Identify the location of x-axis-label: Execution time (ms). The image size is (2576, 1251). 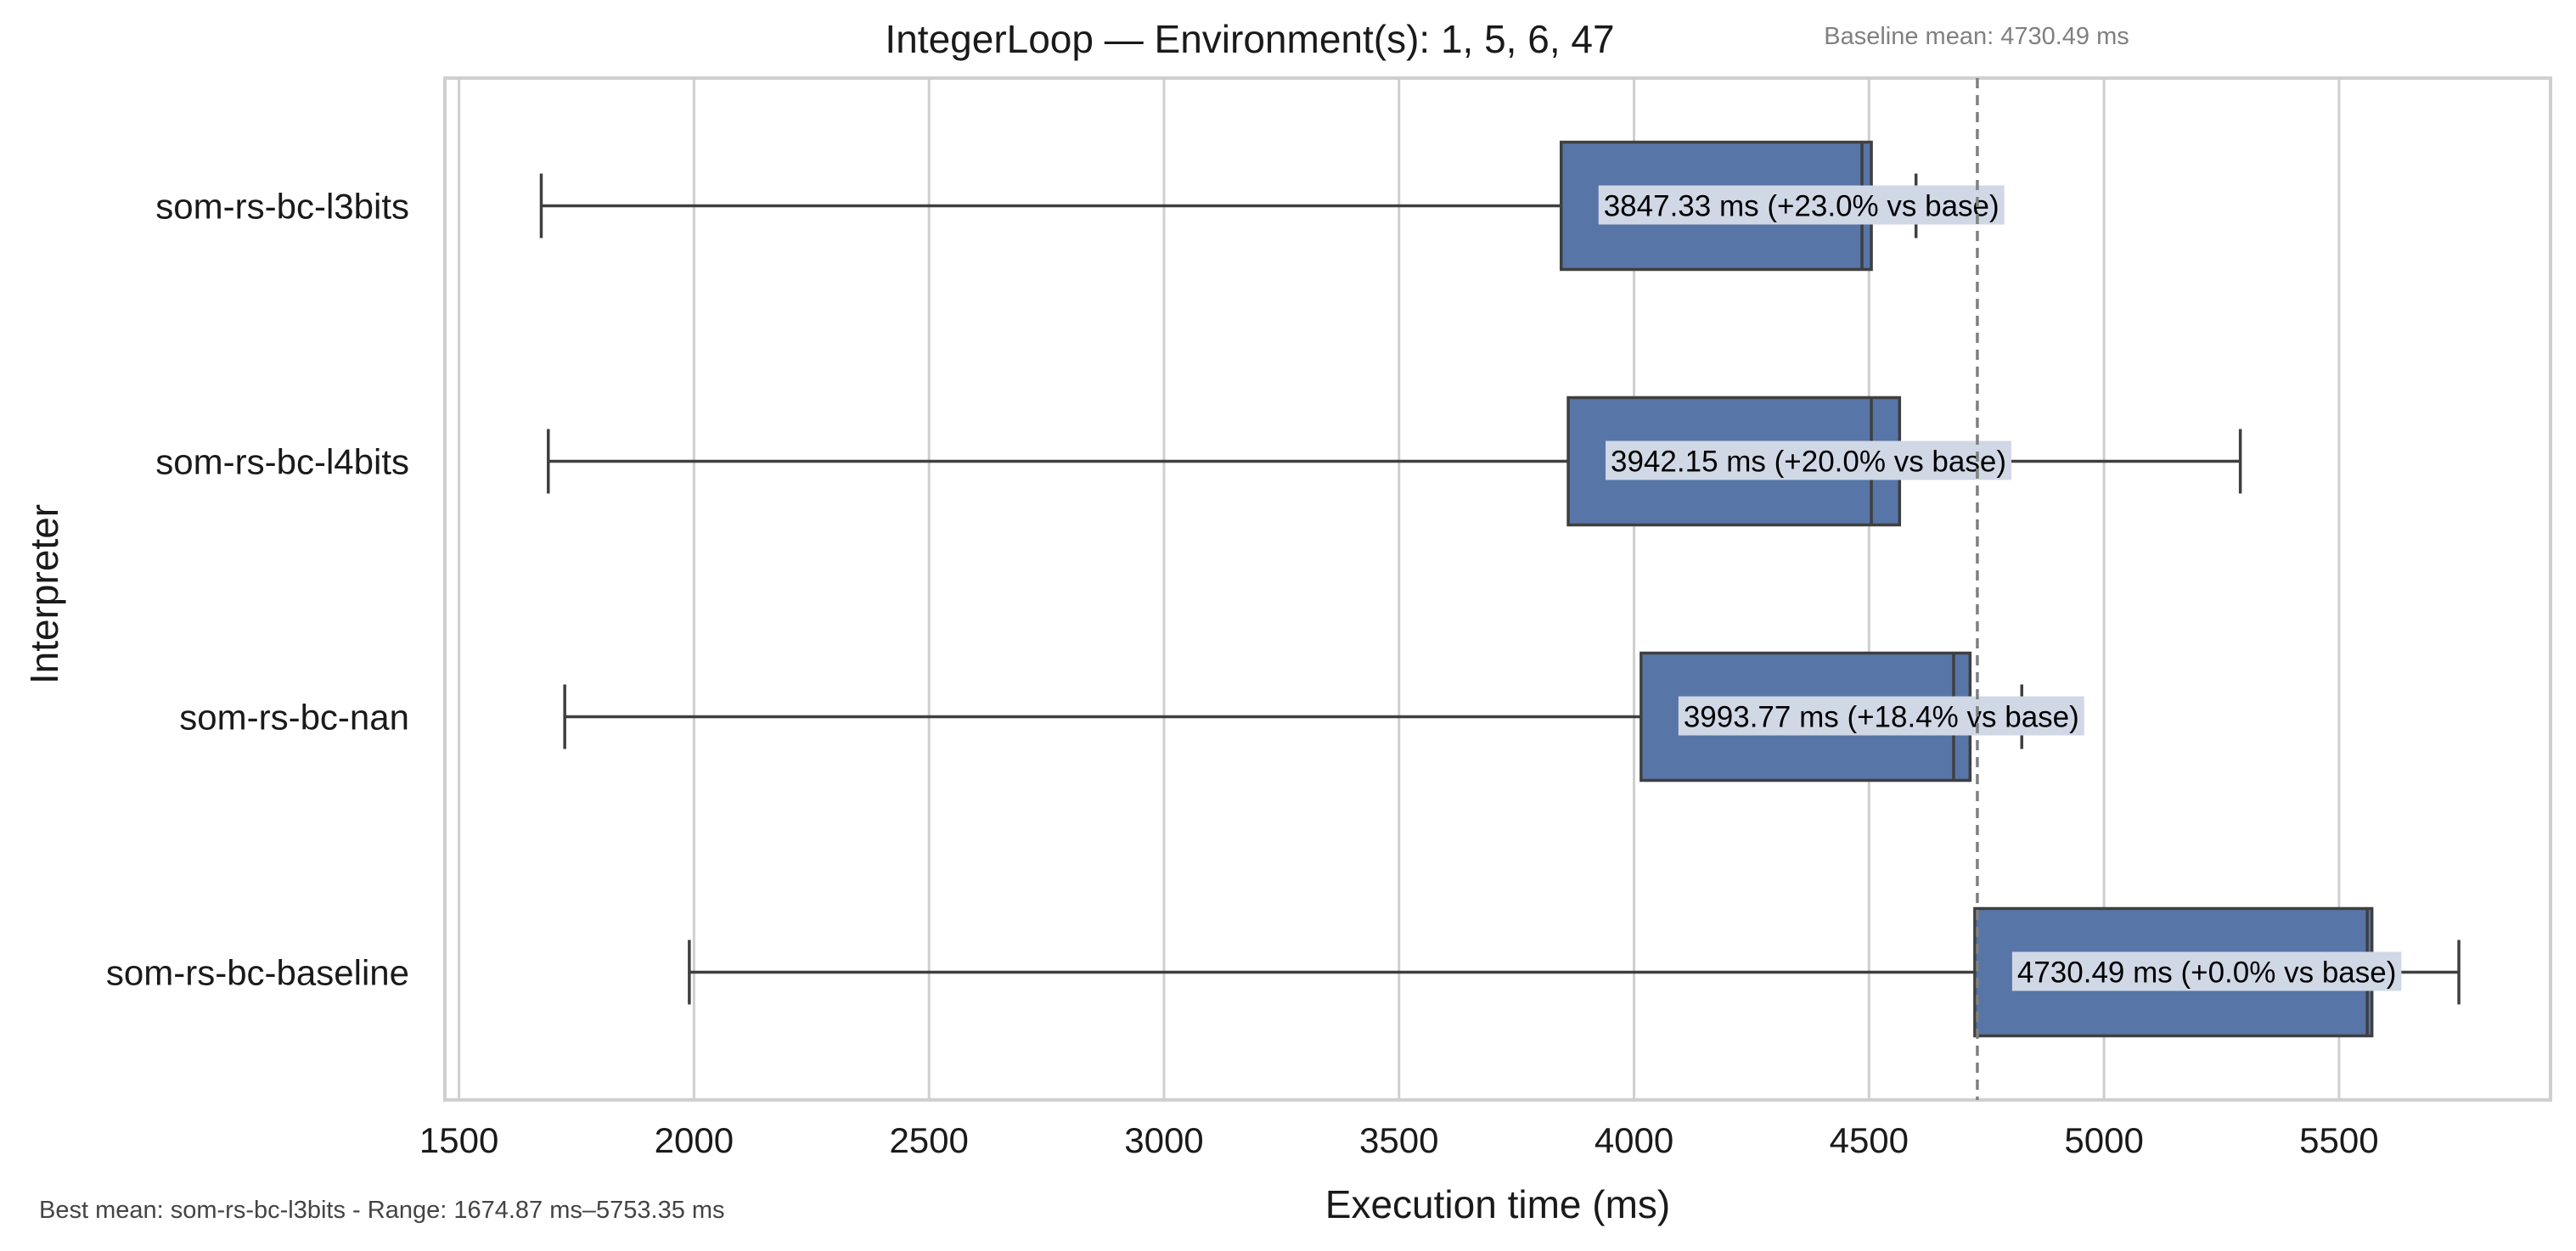
(1497, 1204).